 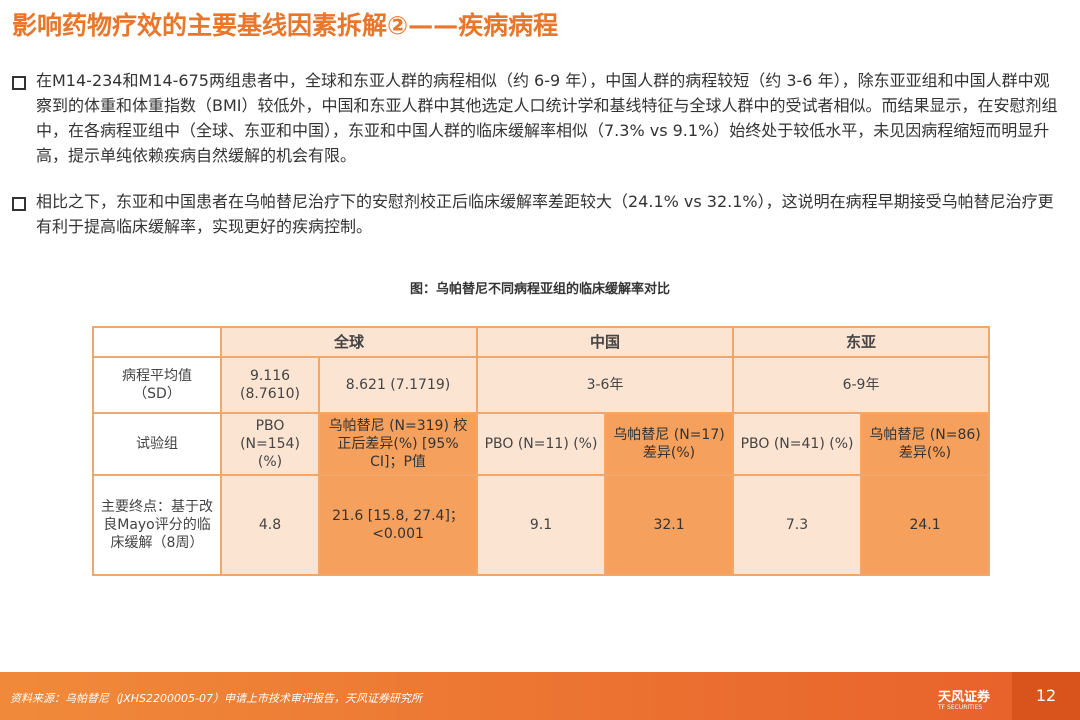 What do you see at coordinates (1046, 696) in the screenshot?
I see `page-number: 12` at bounding box center [1046, 696].